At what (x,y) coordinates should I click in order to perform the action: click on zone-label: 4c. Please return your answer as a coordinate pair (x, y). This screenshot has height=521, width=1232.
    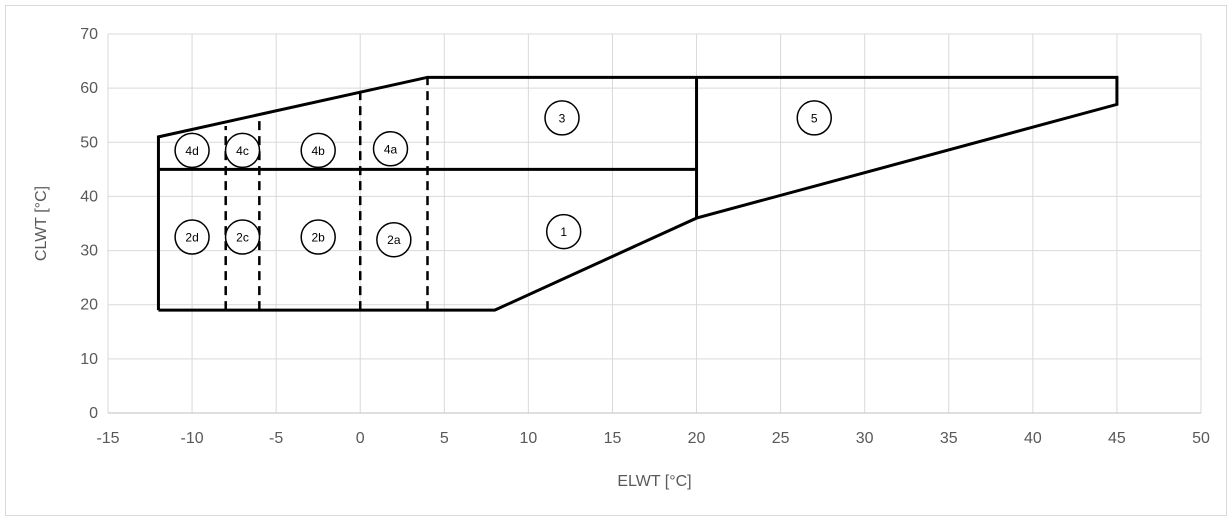
    Looking at the image, I should click on (242, 151).